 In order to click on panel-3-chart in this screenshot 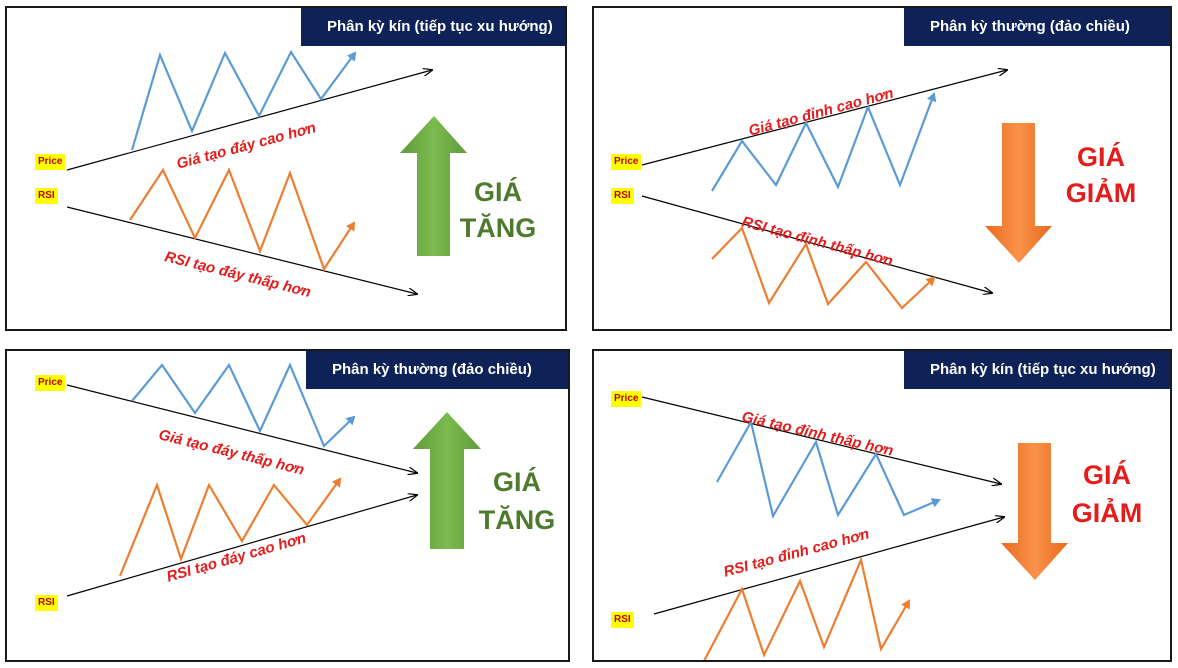, I will do `click(273, 479)`.